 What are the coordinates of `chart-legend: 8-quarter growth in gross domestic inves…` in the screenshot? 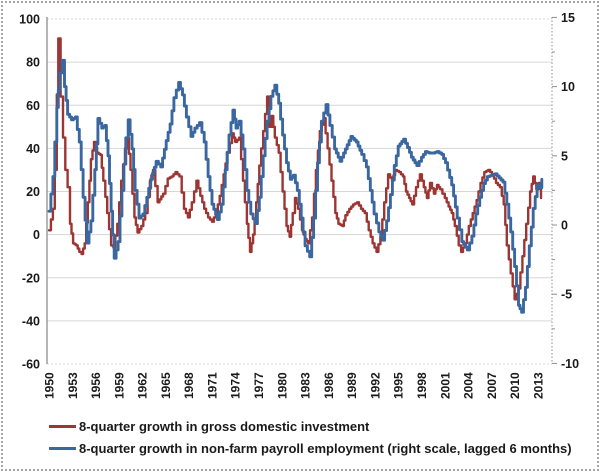 It's located at (310, 437).